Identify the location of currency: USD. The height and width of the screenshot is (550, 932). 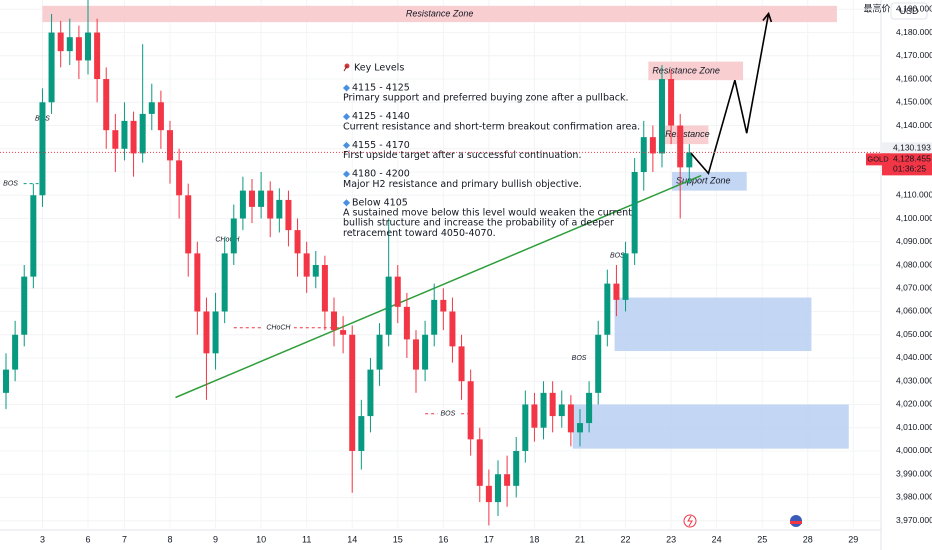
(909, 11).